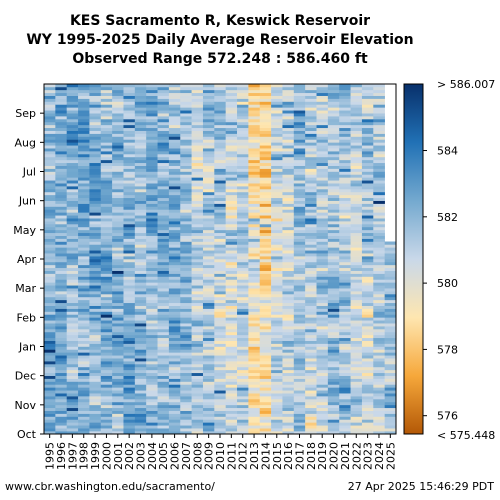  Describe the element at coordinates (129, 456) in the screenshot. I see `x-tick-label: 2002` at that location.